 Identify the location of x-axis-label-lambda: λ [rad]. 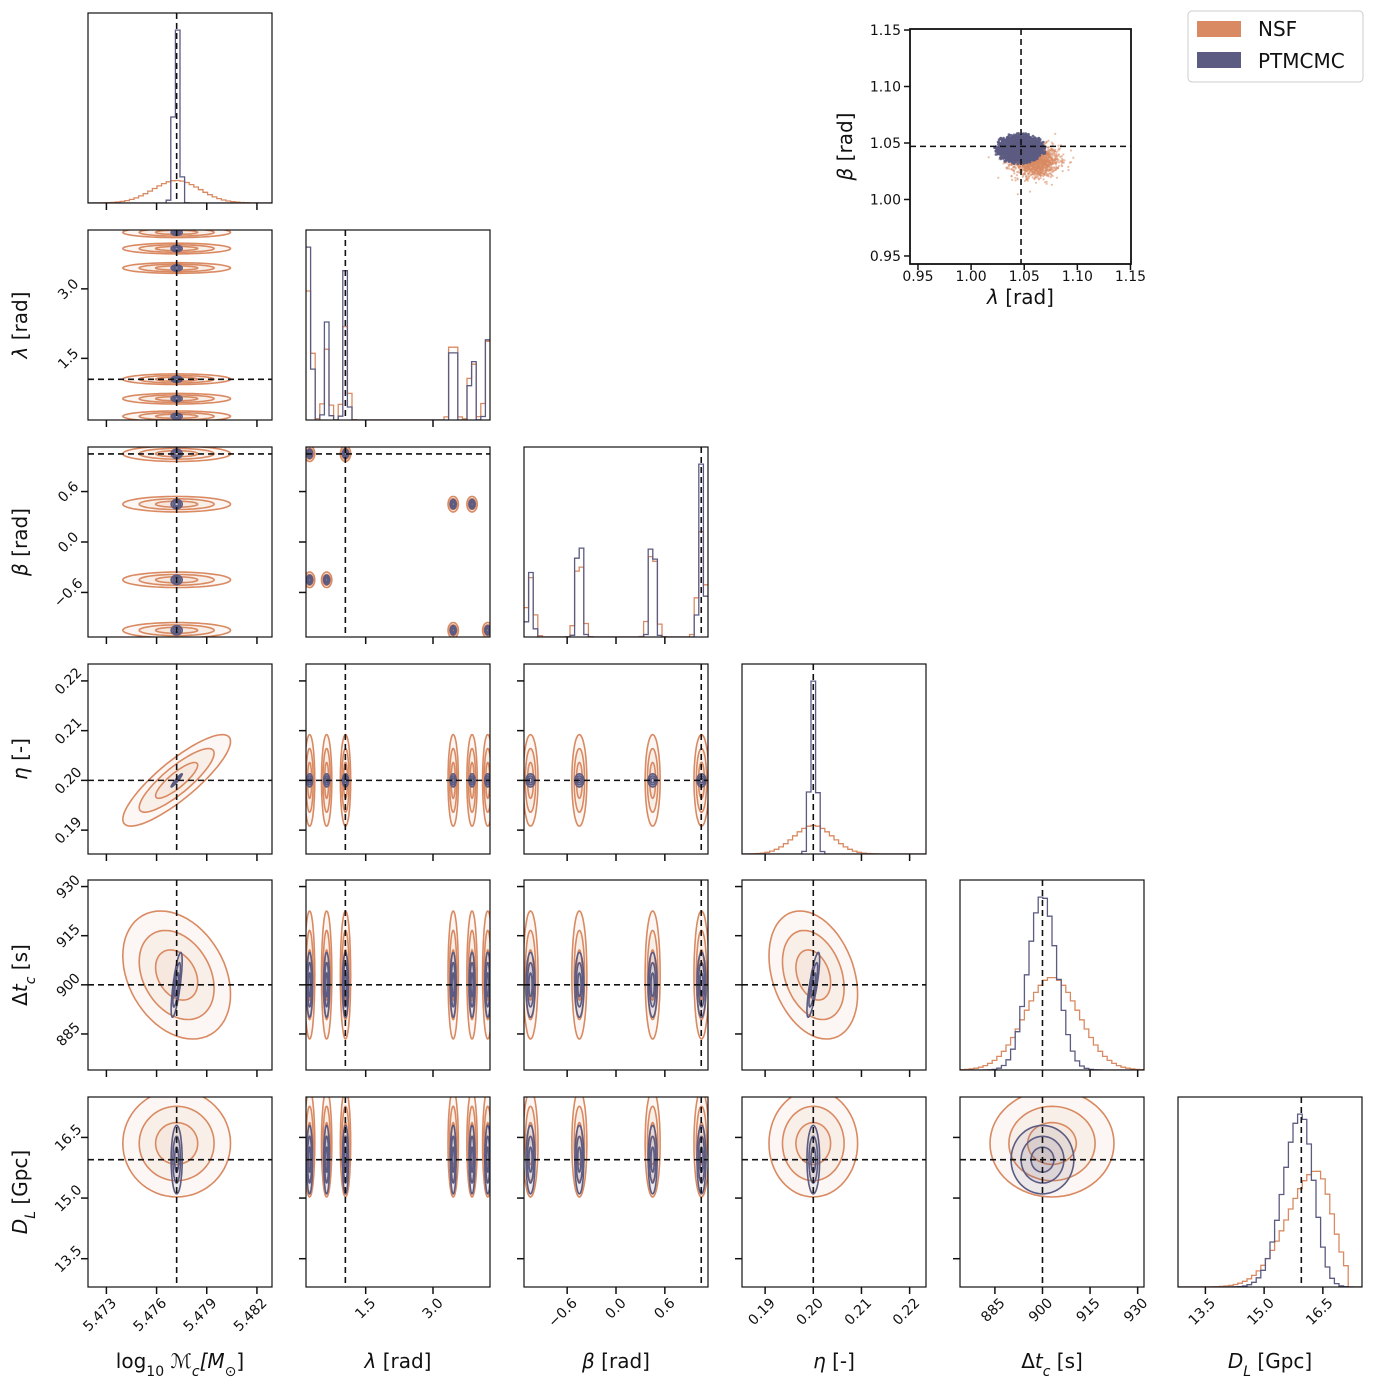
(398, 1361).